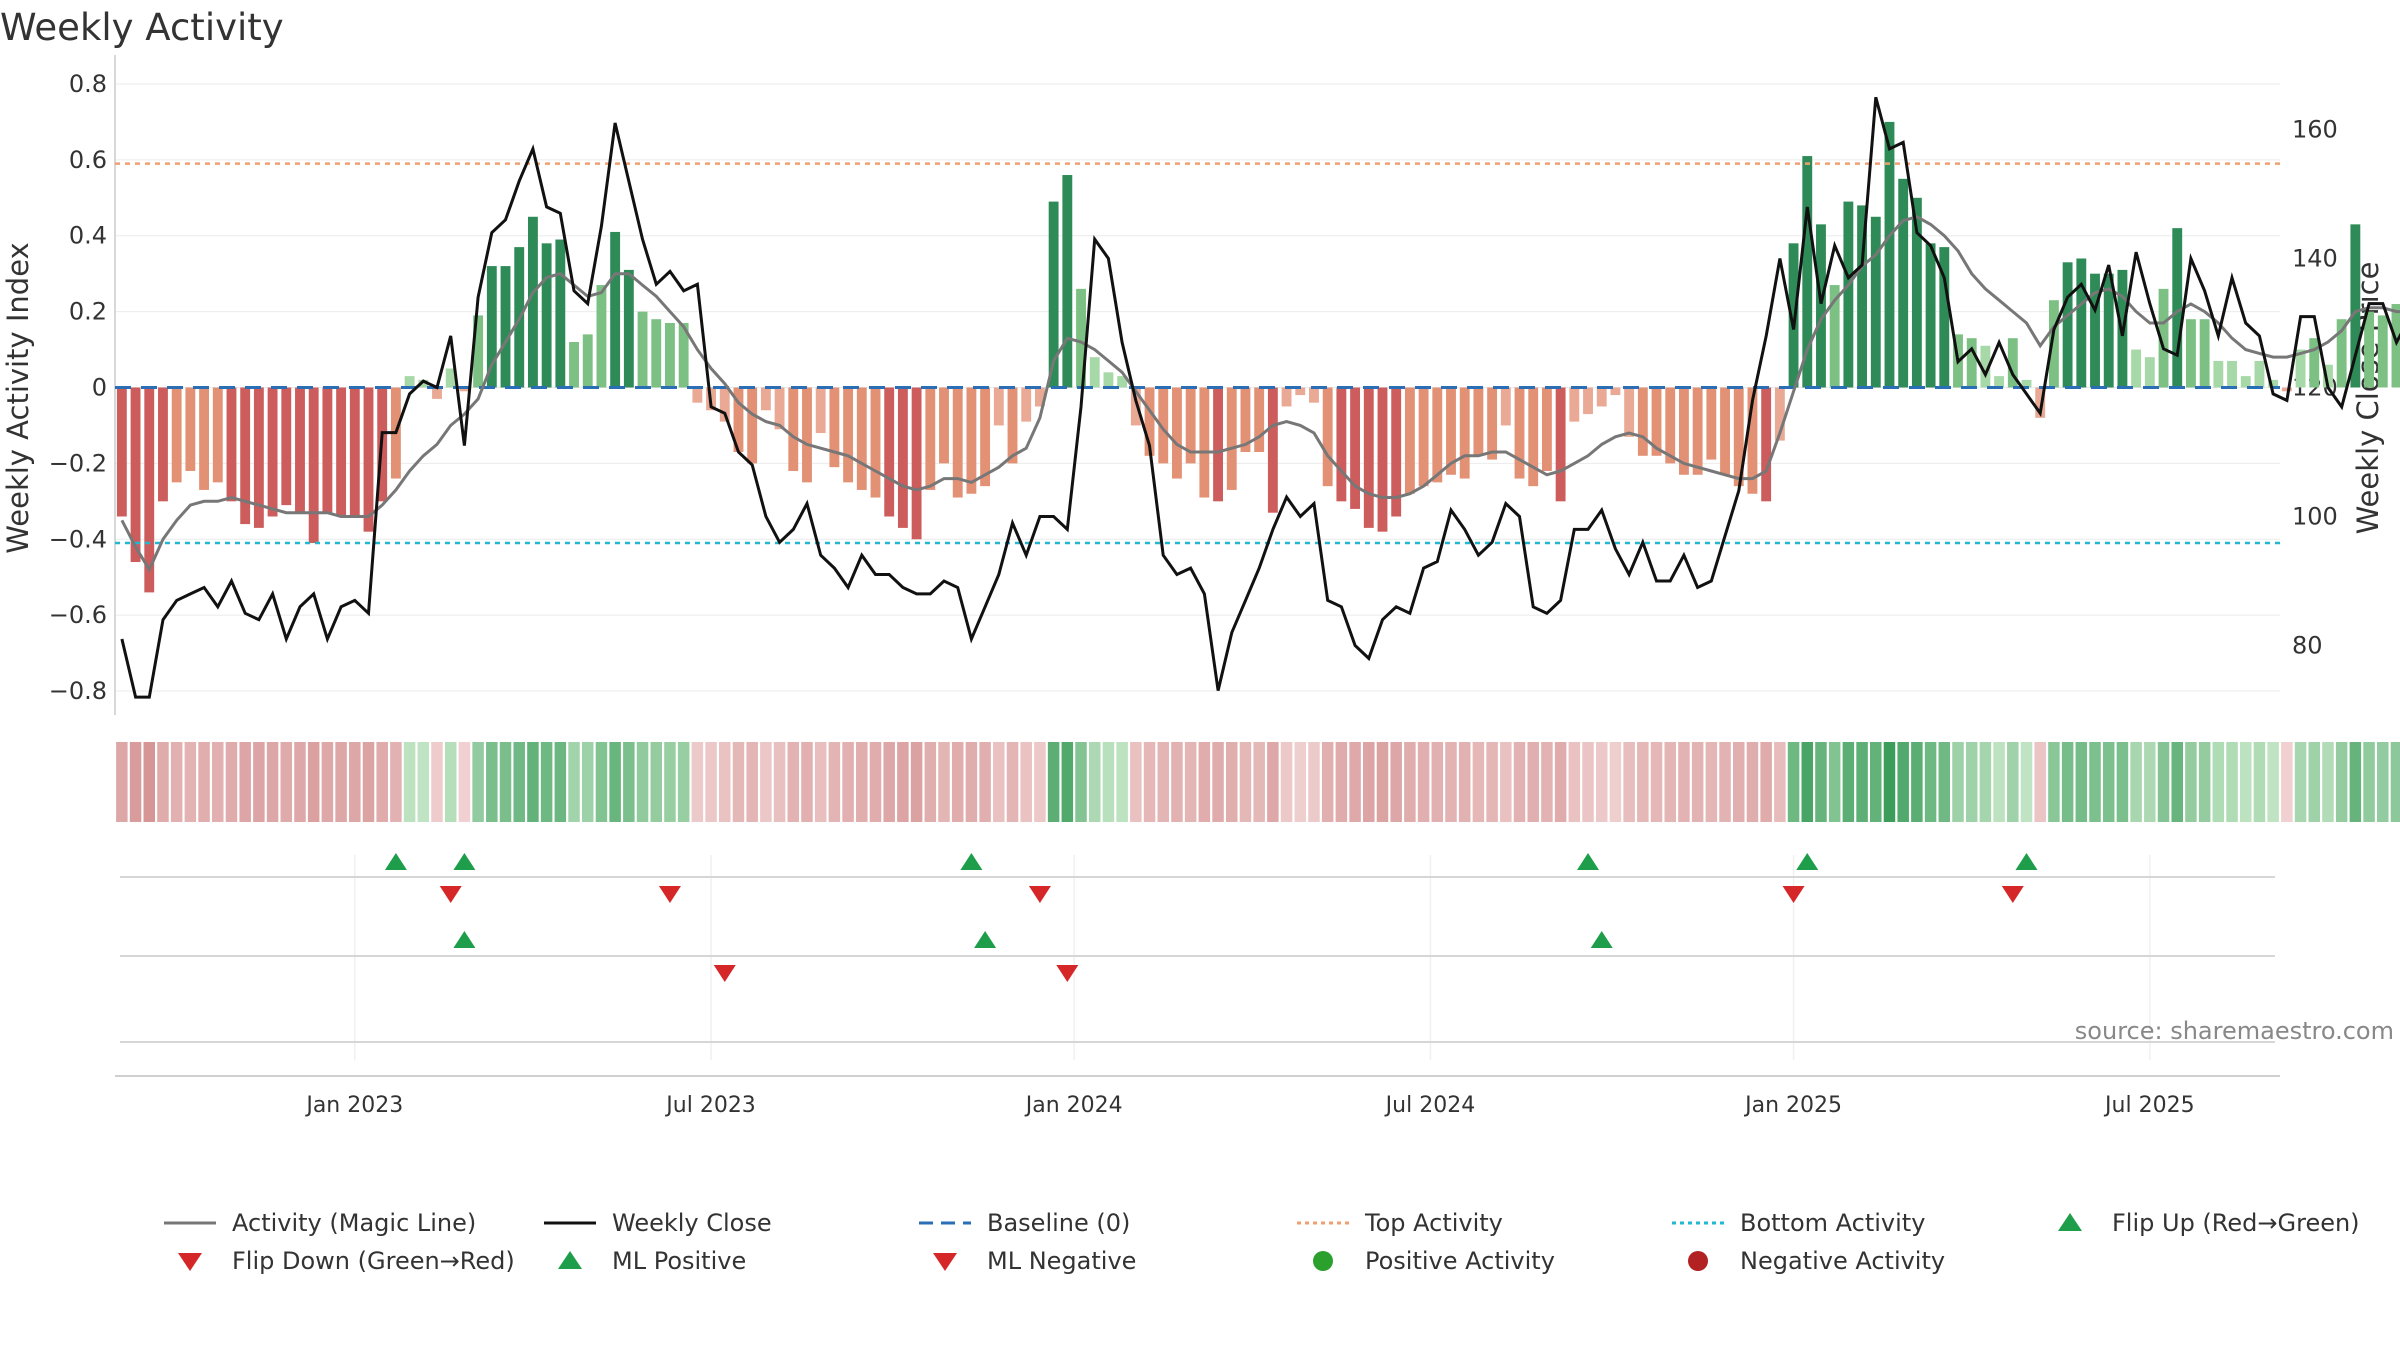 The image size is (2400, 1350). Describe the element at coordinates (142, 27) in the screenshot. I see `chart-title: Weekly Activity` at that location.